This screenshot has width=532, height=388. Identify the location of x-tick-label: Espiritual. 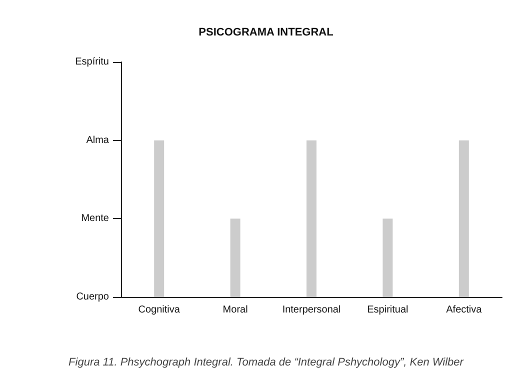
(387, 310).